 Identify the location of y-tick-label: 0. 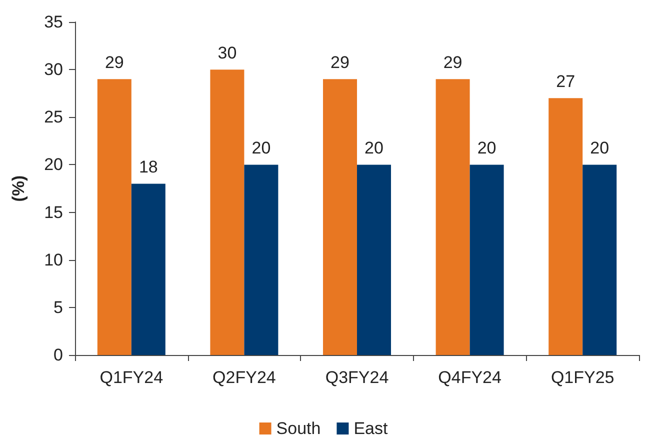
(58, 355).